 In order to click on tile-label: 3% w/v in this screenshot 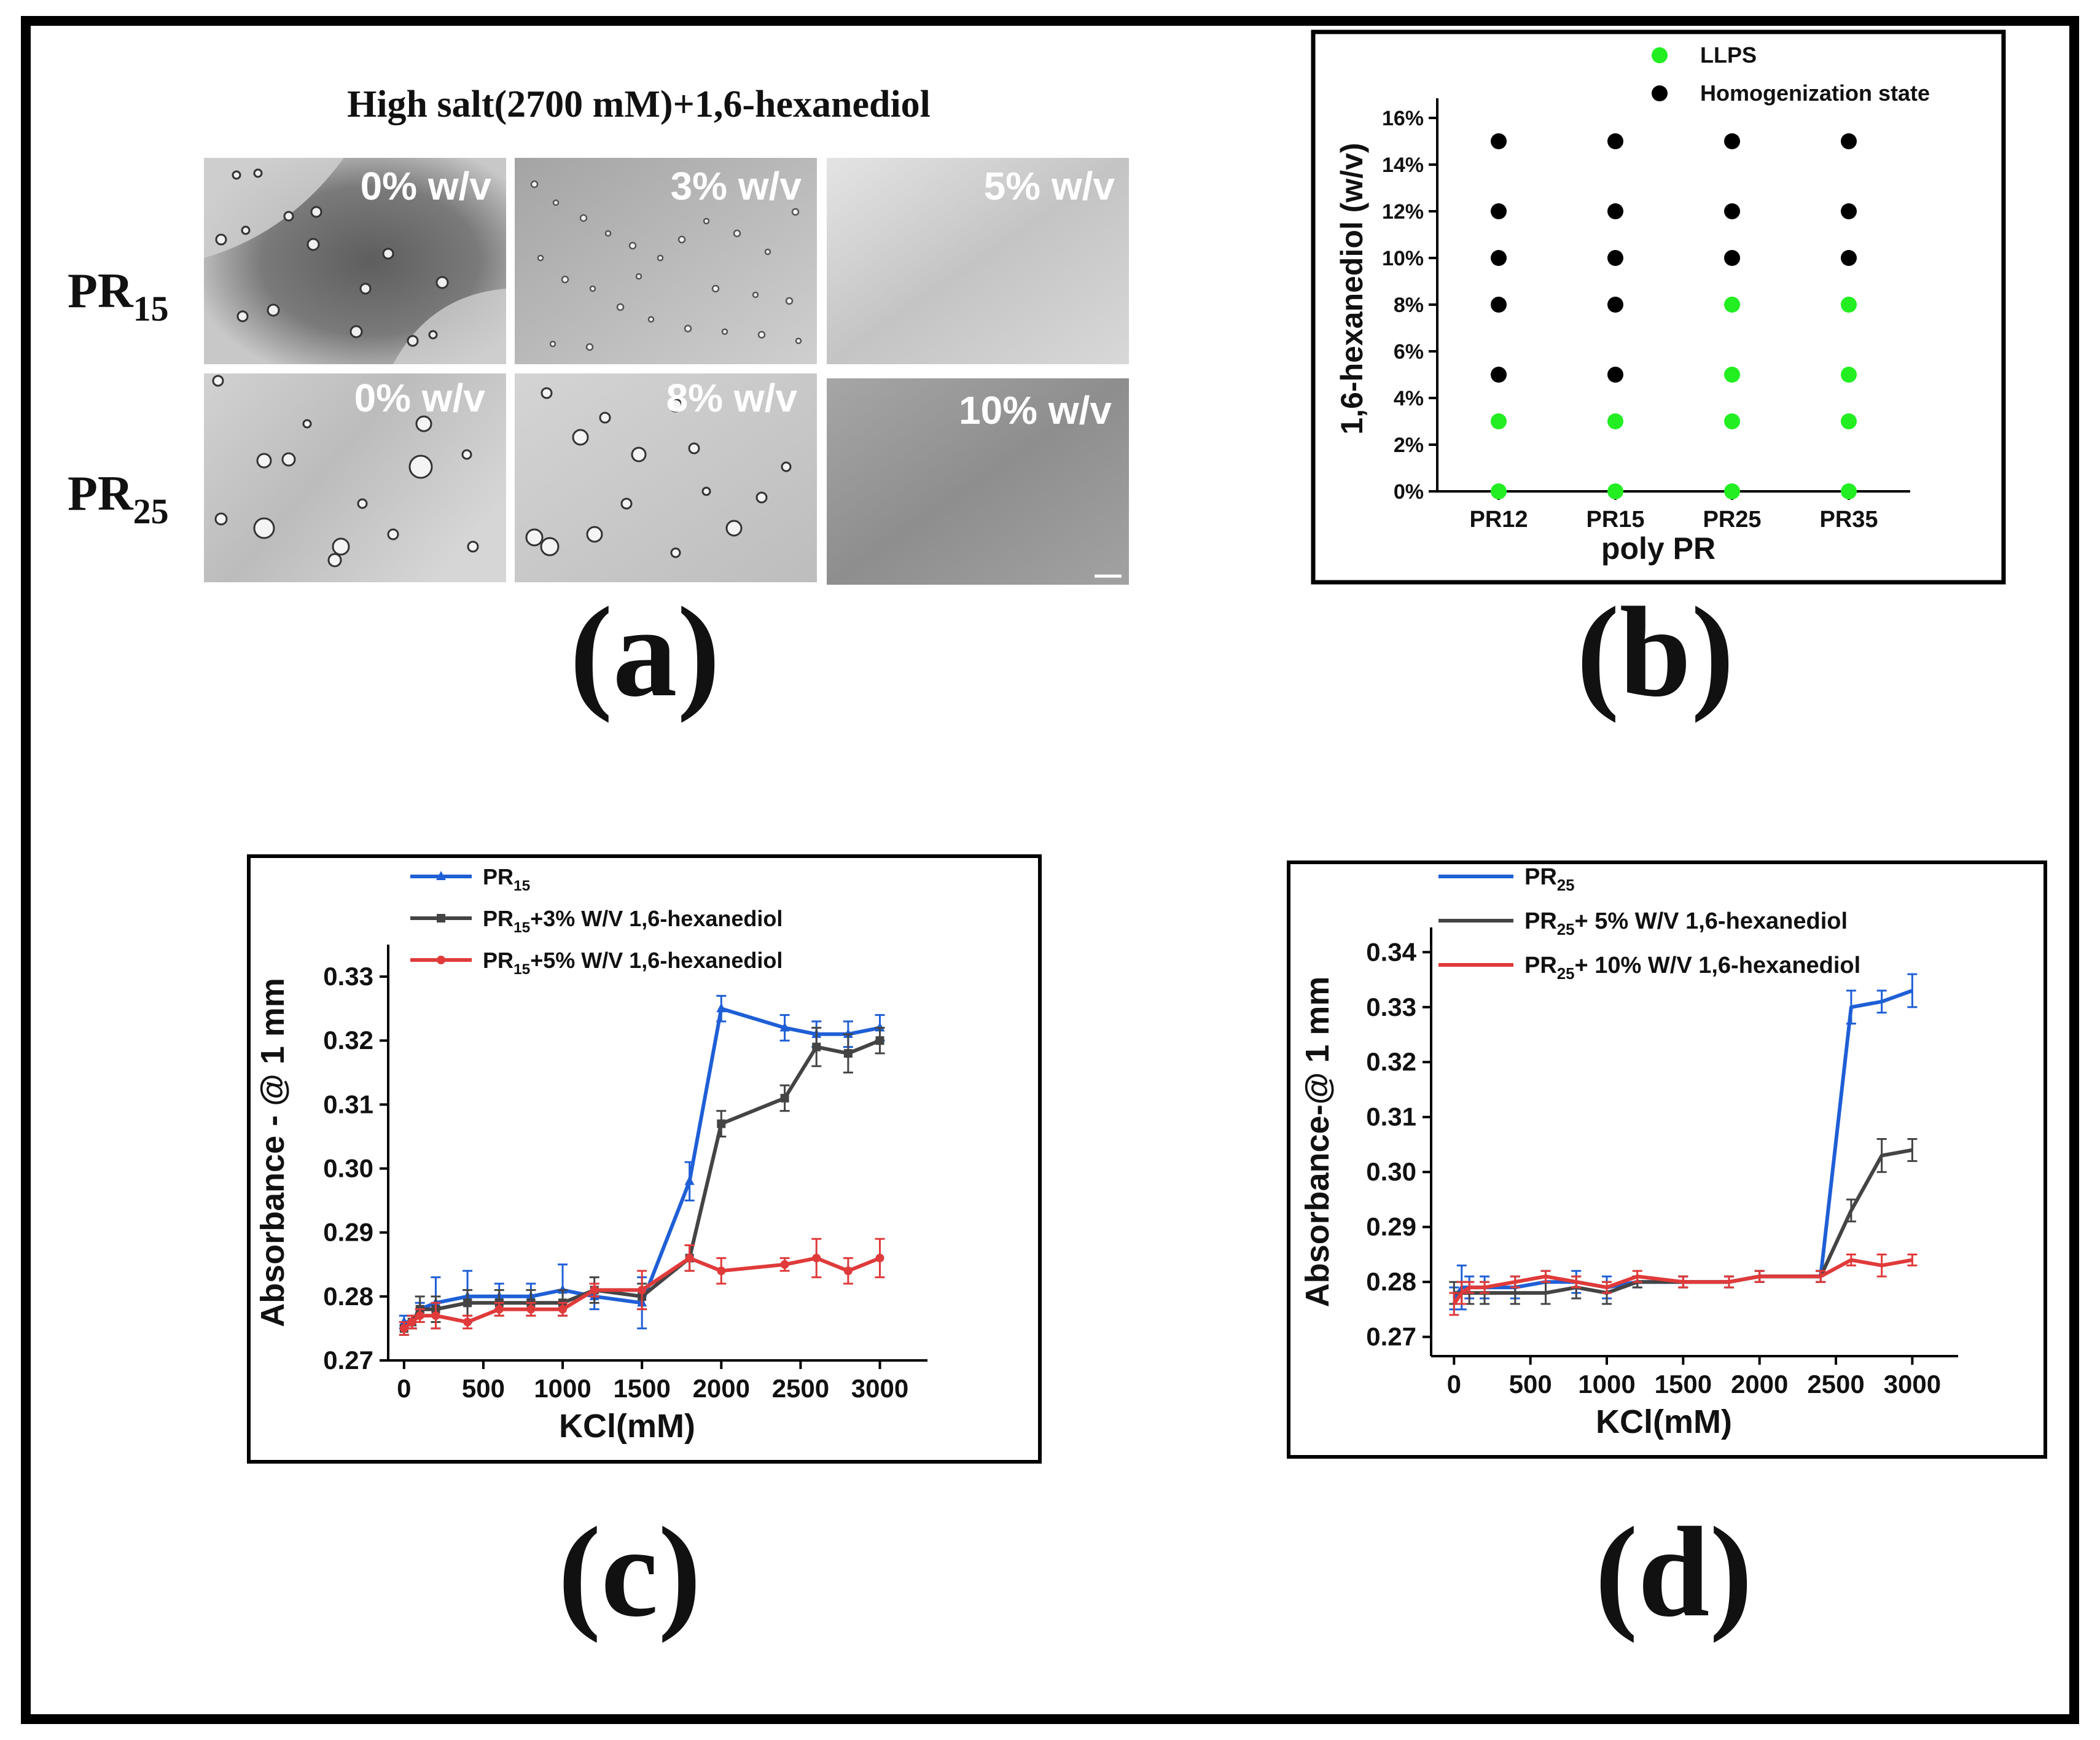, I will do `click(736, 186)`.